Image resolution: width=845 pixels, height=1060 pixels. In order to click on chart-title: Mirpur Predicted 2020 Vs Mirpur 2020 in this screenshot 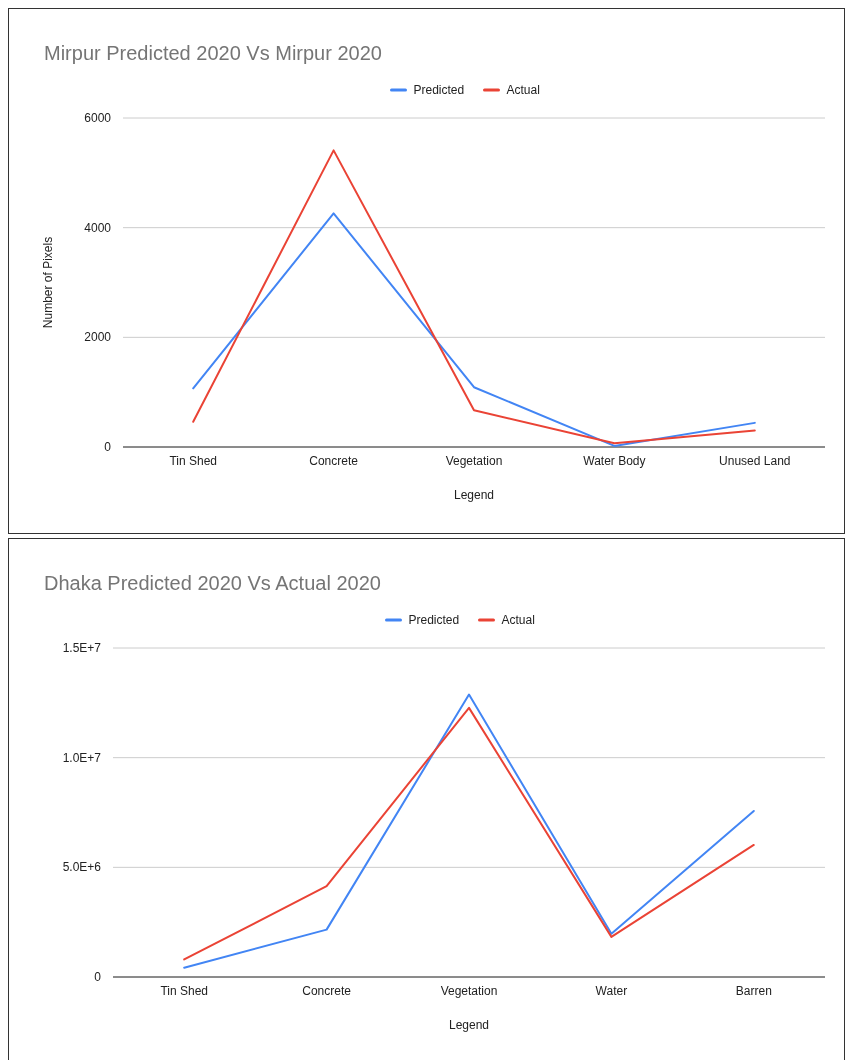, I will do `click(213, 53)`.